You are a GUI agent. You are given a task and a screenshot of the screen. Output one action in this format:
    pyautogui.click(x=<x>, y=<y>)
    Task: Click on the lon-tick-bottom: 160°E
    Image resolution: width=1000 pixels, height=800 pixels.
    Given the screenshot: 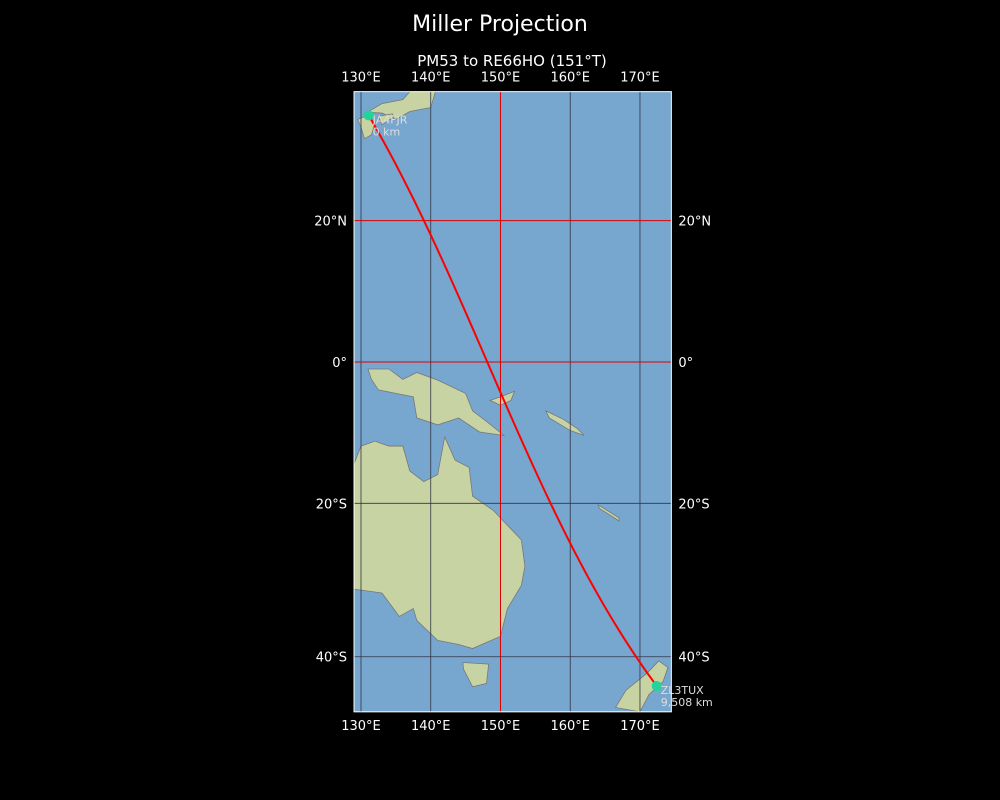 What is the action you would take?
    pyautogui.click(x=570, y=726)
    